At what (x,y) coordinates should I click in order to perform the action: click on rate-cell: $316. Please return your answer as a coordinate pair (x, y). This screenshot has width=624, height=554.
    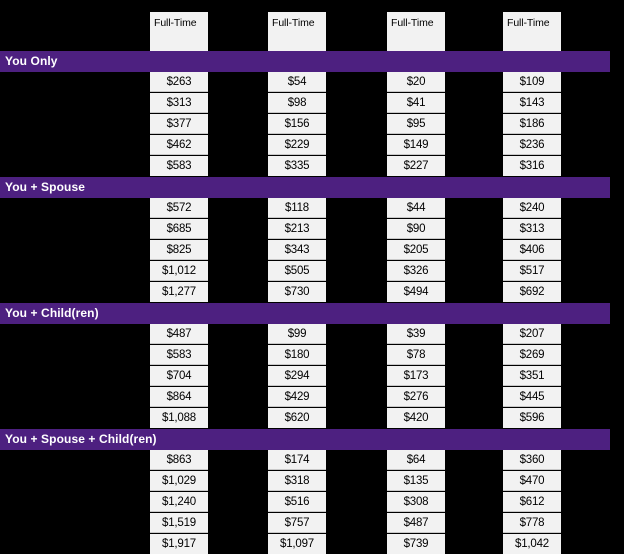
    Looking at the image, I should click on (532, 166).